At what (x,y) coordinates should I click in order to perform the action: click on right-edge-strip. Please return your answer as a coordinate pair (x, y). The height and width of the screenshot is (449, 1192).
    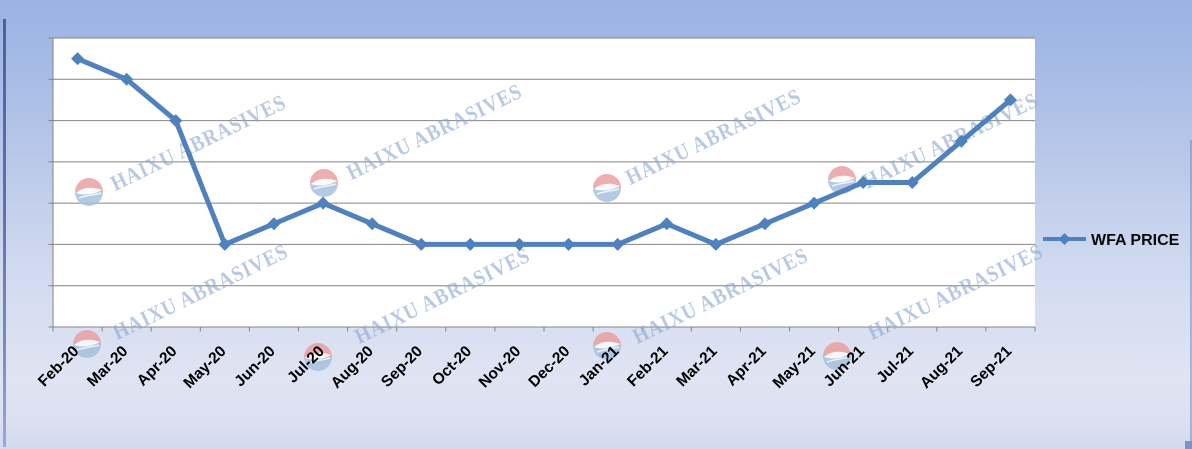
    Looking at the image, I should click on (1191, 294).